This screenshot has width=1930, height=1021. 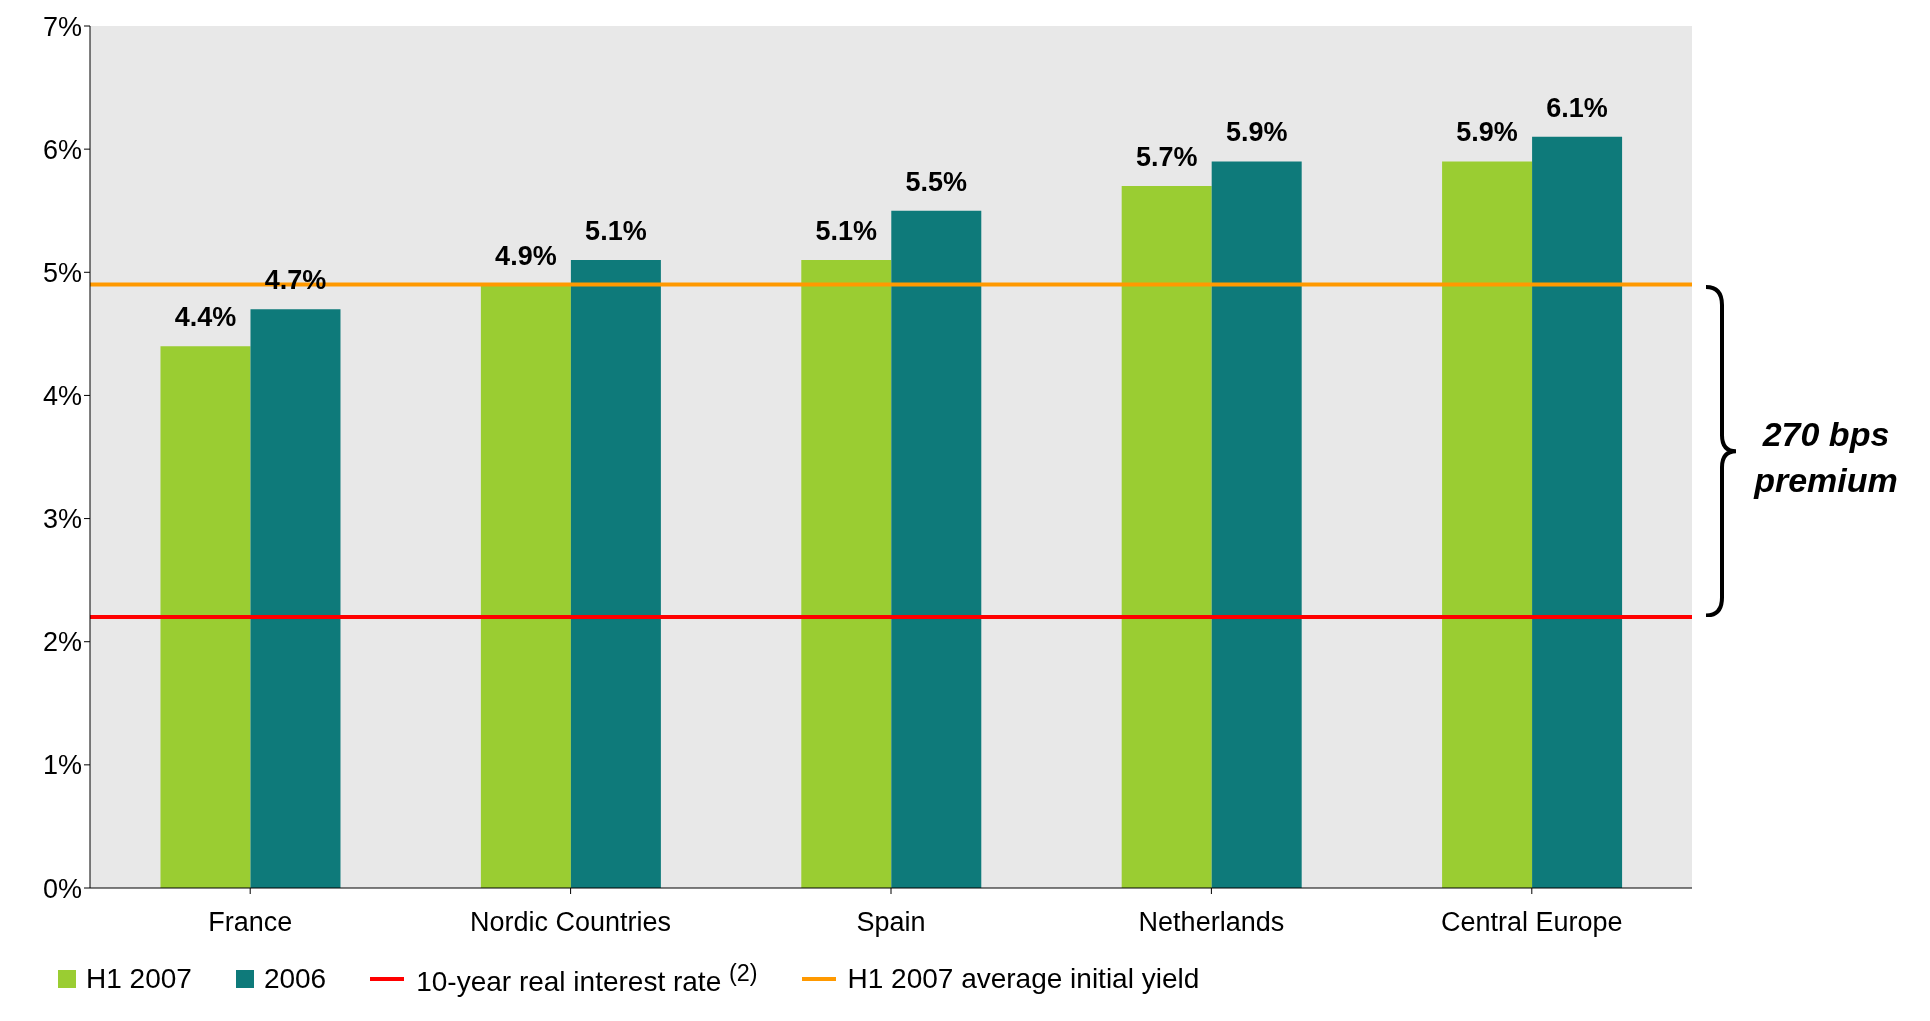 I want to click on data-label: 5.5%, so click(x=936, y=181).